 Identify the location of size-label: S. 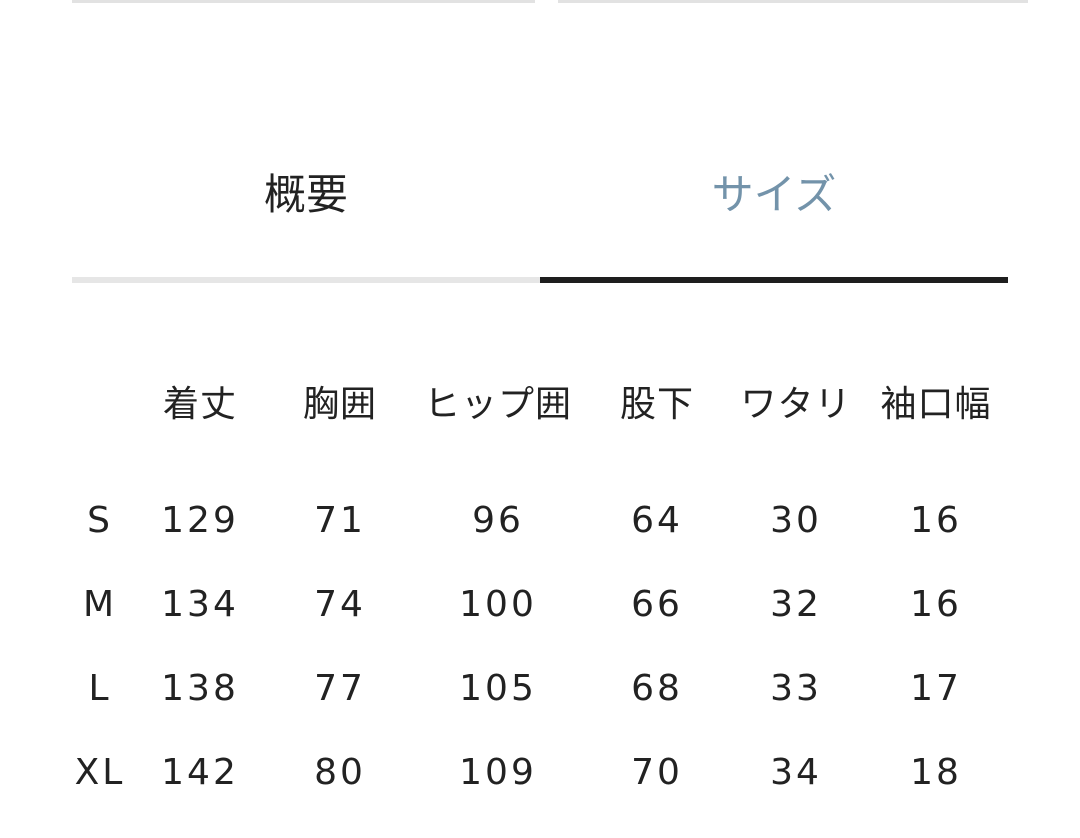
(100, 520).